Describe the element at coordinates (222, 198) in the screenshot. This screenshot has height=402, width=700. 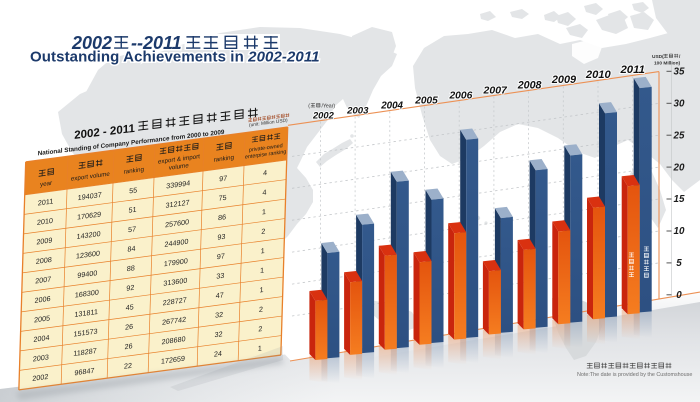
I see `svg-text: 75` at that location.